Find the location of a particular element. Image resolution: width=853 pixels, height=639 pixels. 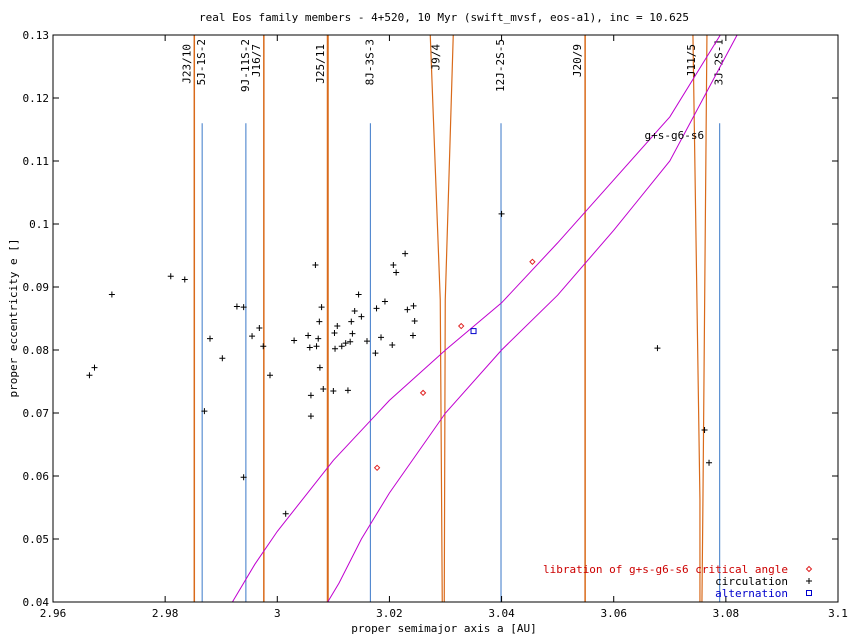

x-tick-label: 2.98 is located at coordinates (165, 613).